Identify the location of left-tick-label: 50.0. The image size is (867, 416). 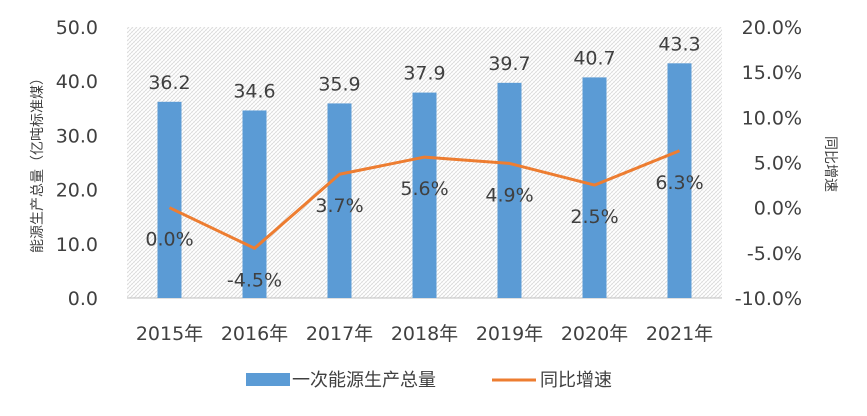
(77, 28).